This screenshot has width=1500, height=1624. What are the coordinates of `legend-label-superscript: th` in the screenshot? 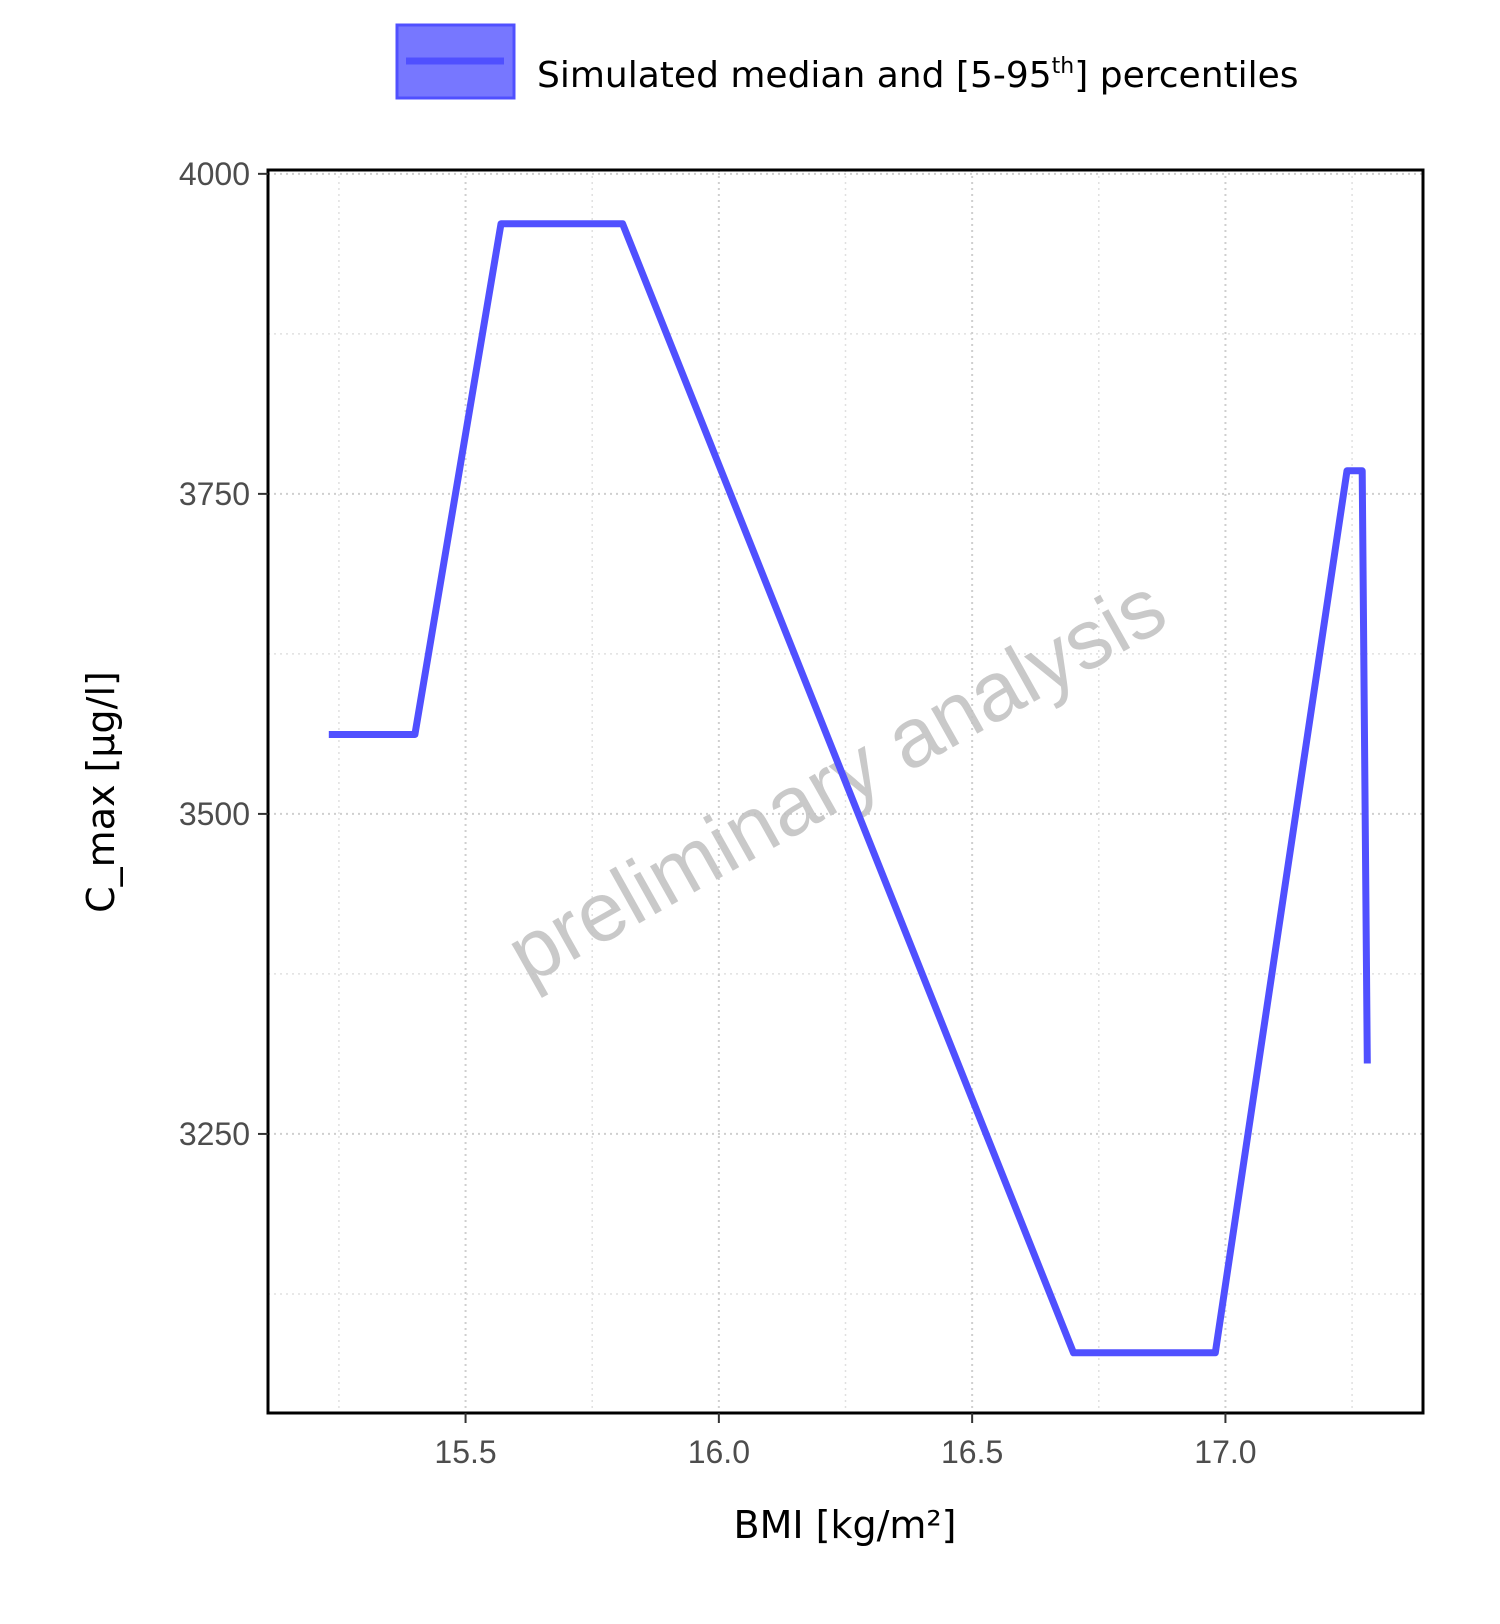 It's located at (1063, 66).